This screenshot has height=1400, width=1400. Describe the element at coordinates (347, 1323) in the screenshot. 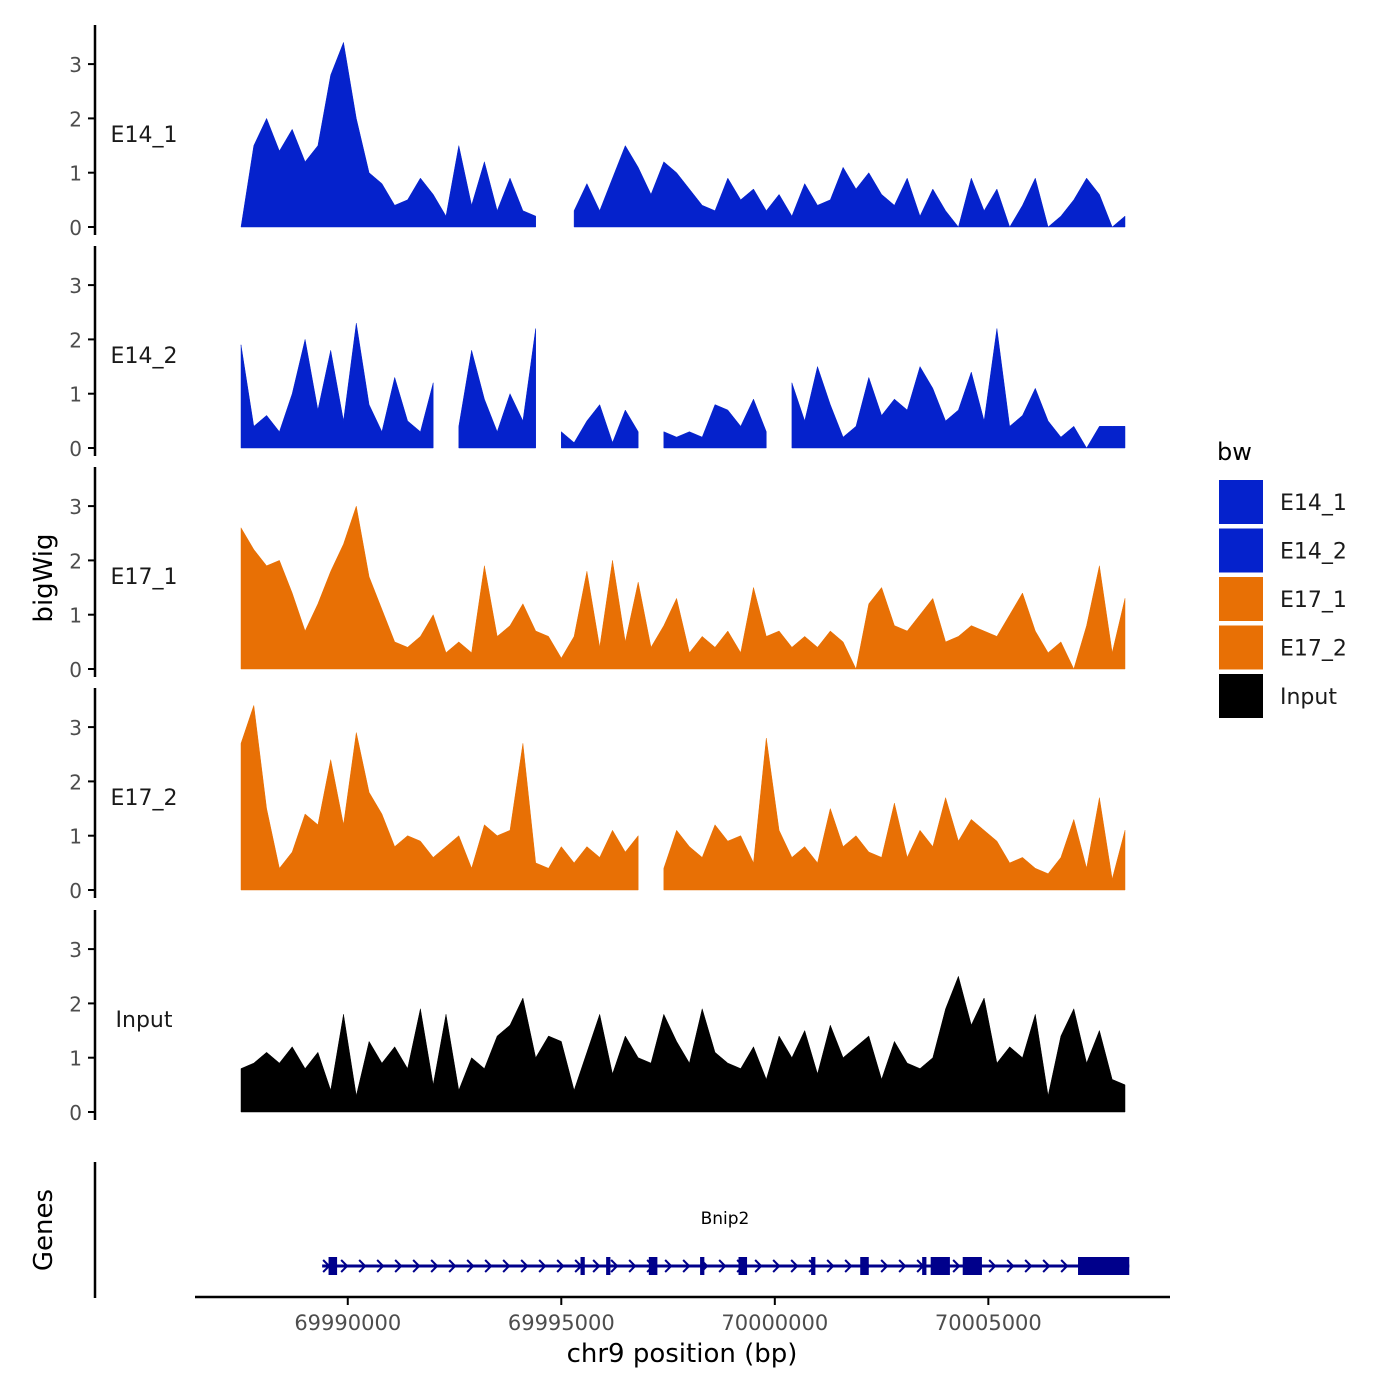

I see `x-tick-label: 69990000` at that location.